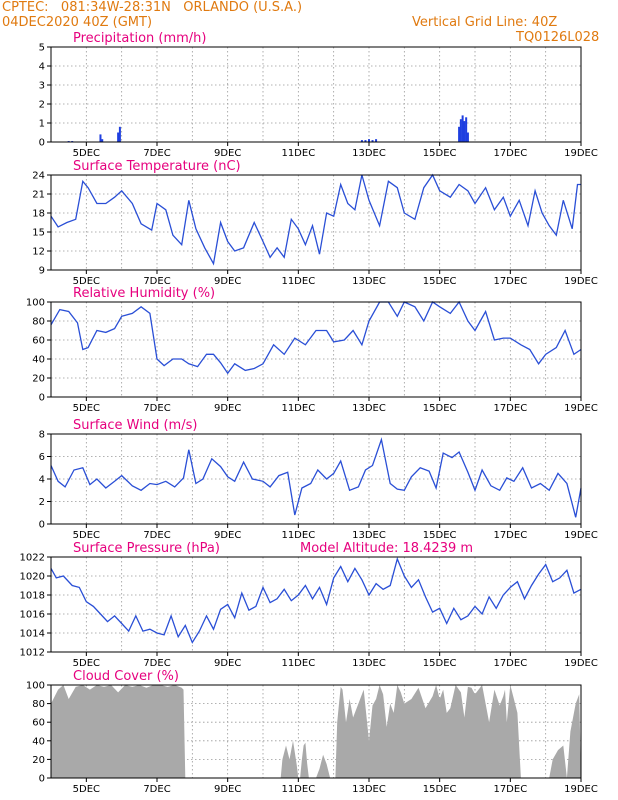 The image size is (618, 800). What do you see at coordinates (38, 723) in the screenshot?
I see `y-tick-label: 60` at bounding box center [38, 723].